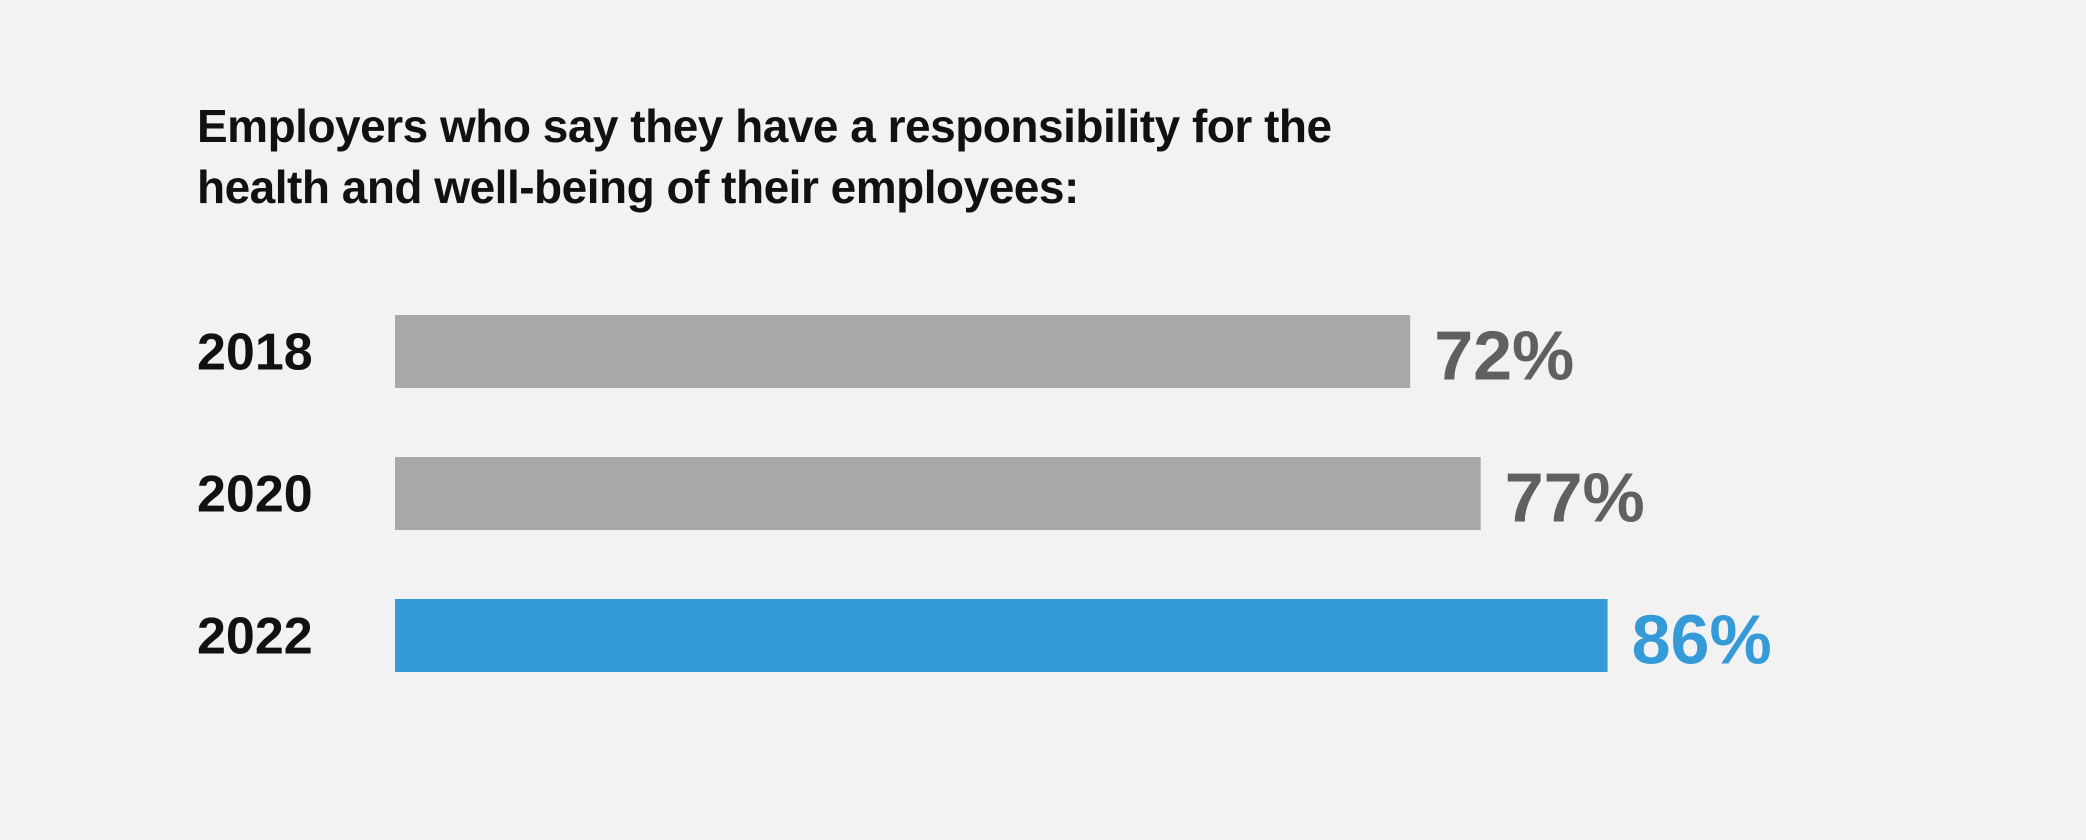  I want to click on value-label-2022: 86%, so click(1702, 640).